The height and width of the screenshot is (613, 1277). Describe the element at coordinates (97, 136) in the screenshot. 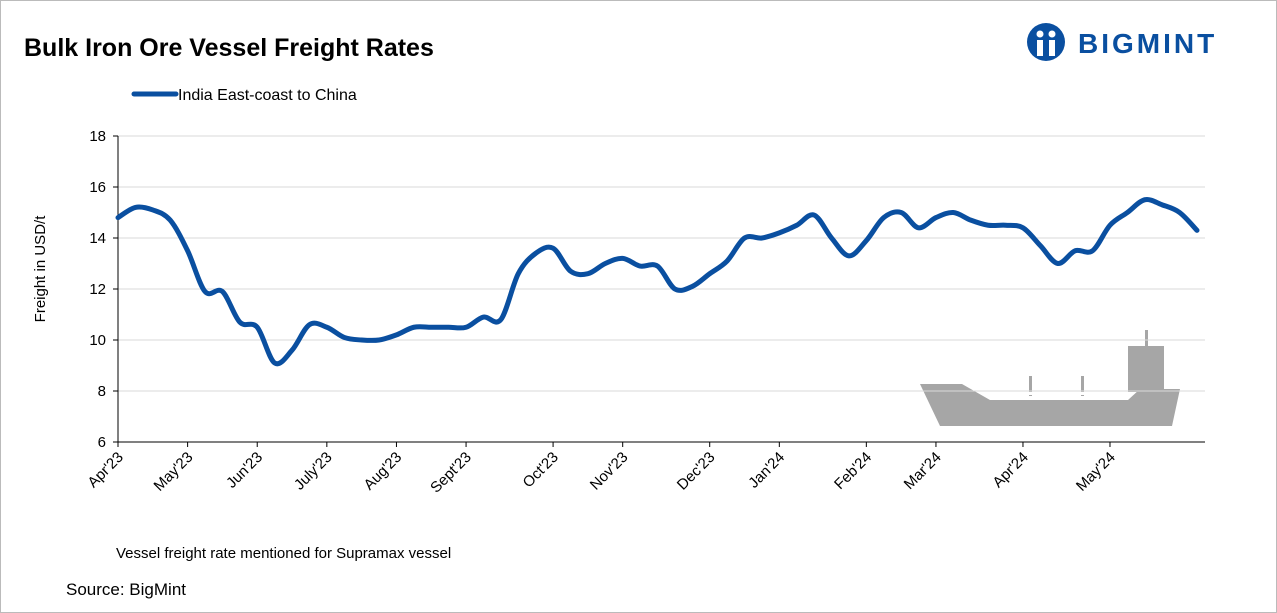

I see `y-tick-label: 18` at that location.